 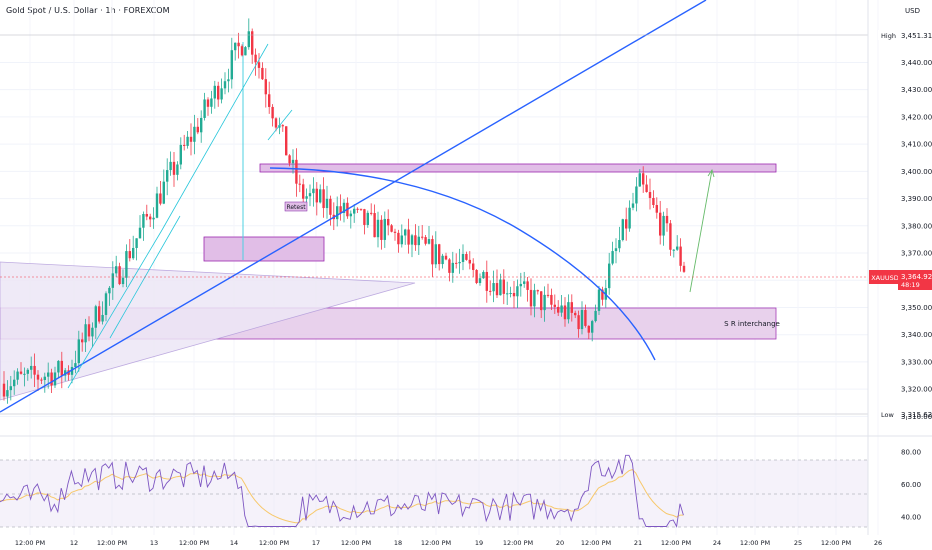 What do you see at coordinates (916, 362) in the screenshot?
I see `price-tick-label: 3,330.00` at bounding box center [916, 362].